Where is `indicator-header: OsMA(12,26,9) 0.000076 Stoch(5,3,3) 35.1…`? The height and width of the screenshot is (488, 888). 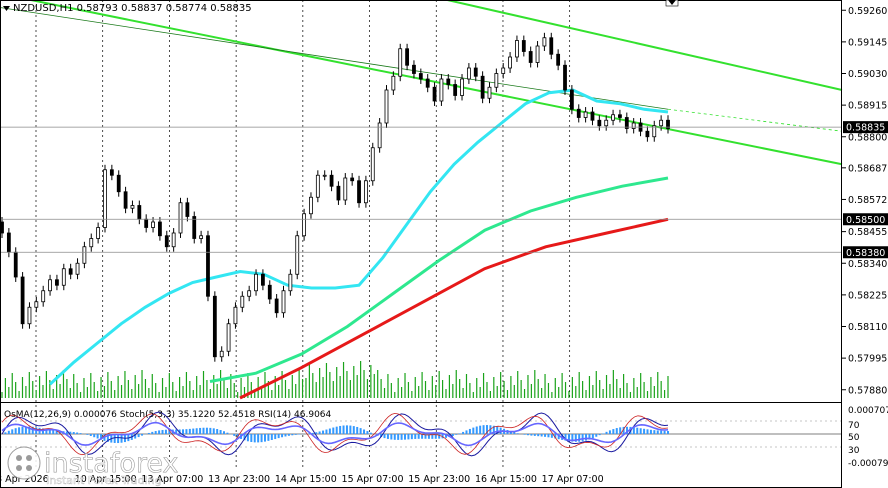 indicator-header: OsMA(12,26,9) 0.000076 Stoch(5,3,3) 35.1… is located at coordinates (168, 415).